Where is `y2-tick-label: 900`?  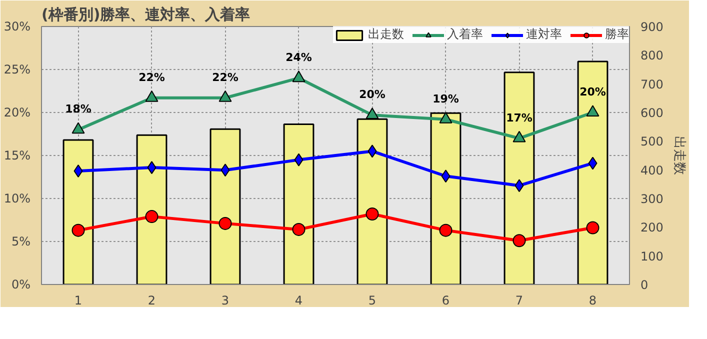 y2-tick-label: 900 is located at coordinates (652, 27).